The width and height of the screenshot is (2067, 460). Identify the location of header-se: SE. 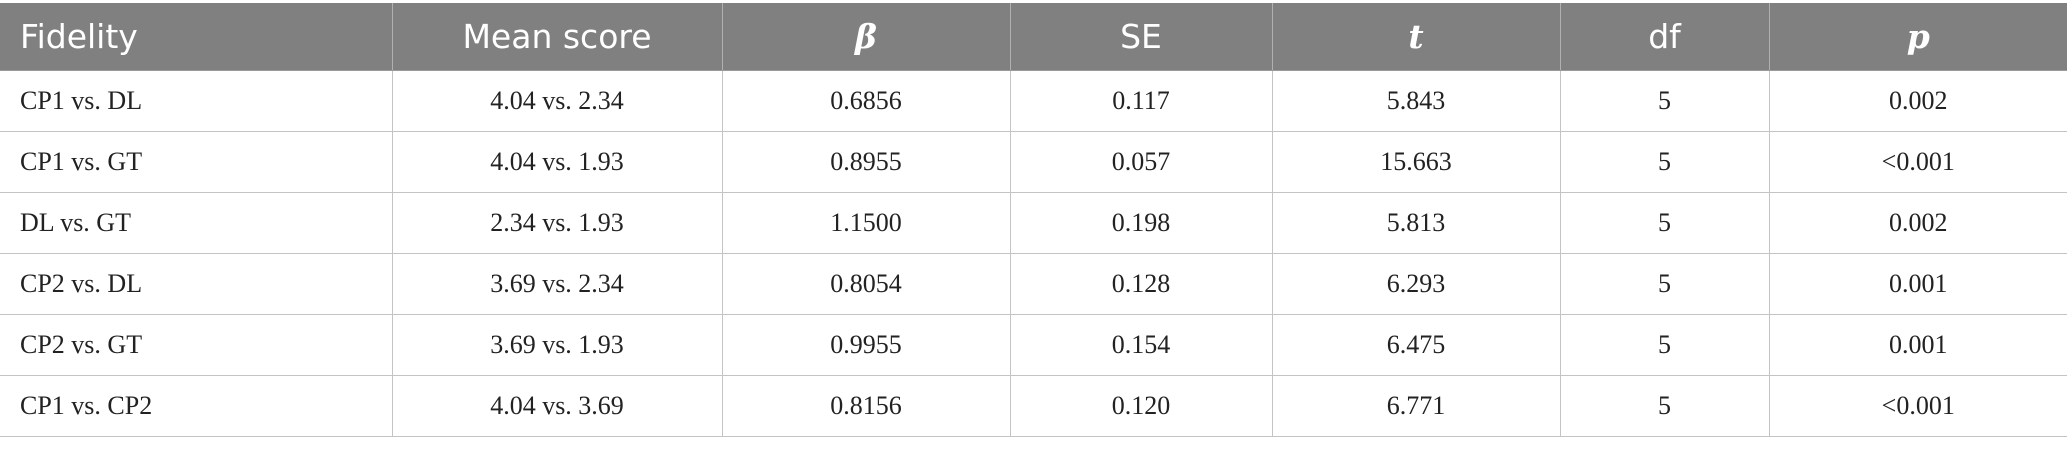
(1141, 37).